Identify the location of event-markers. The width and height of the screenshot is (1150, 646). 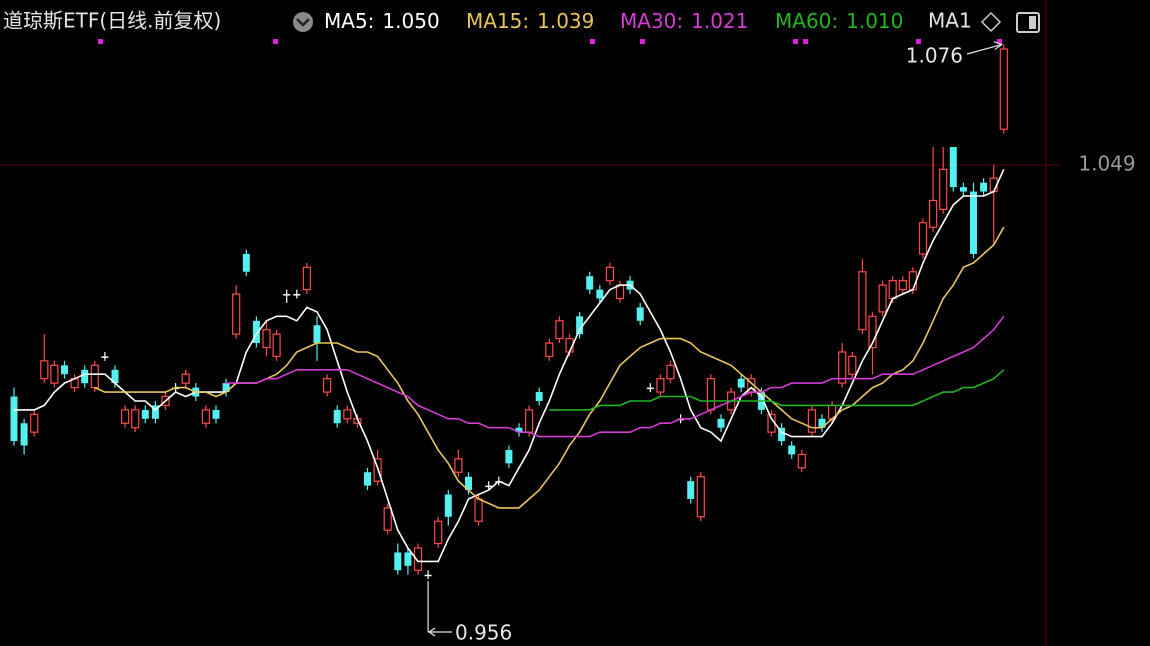
(550, 41).